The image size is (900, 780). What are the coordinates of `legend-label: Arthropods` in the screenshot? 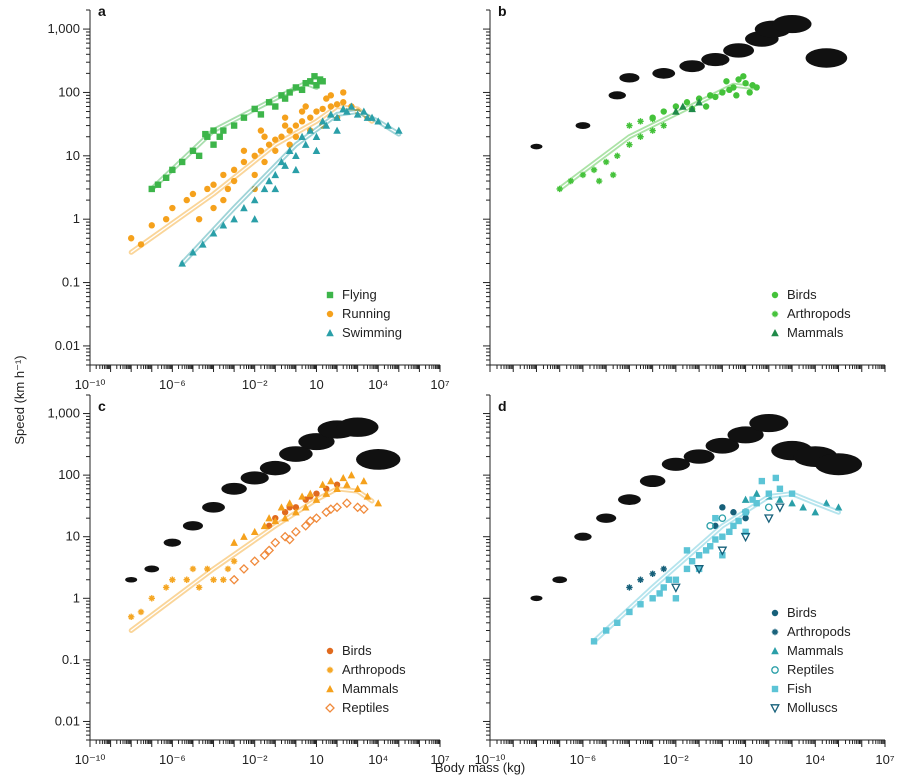 It's located at (819, 631).